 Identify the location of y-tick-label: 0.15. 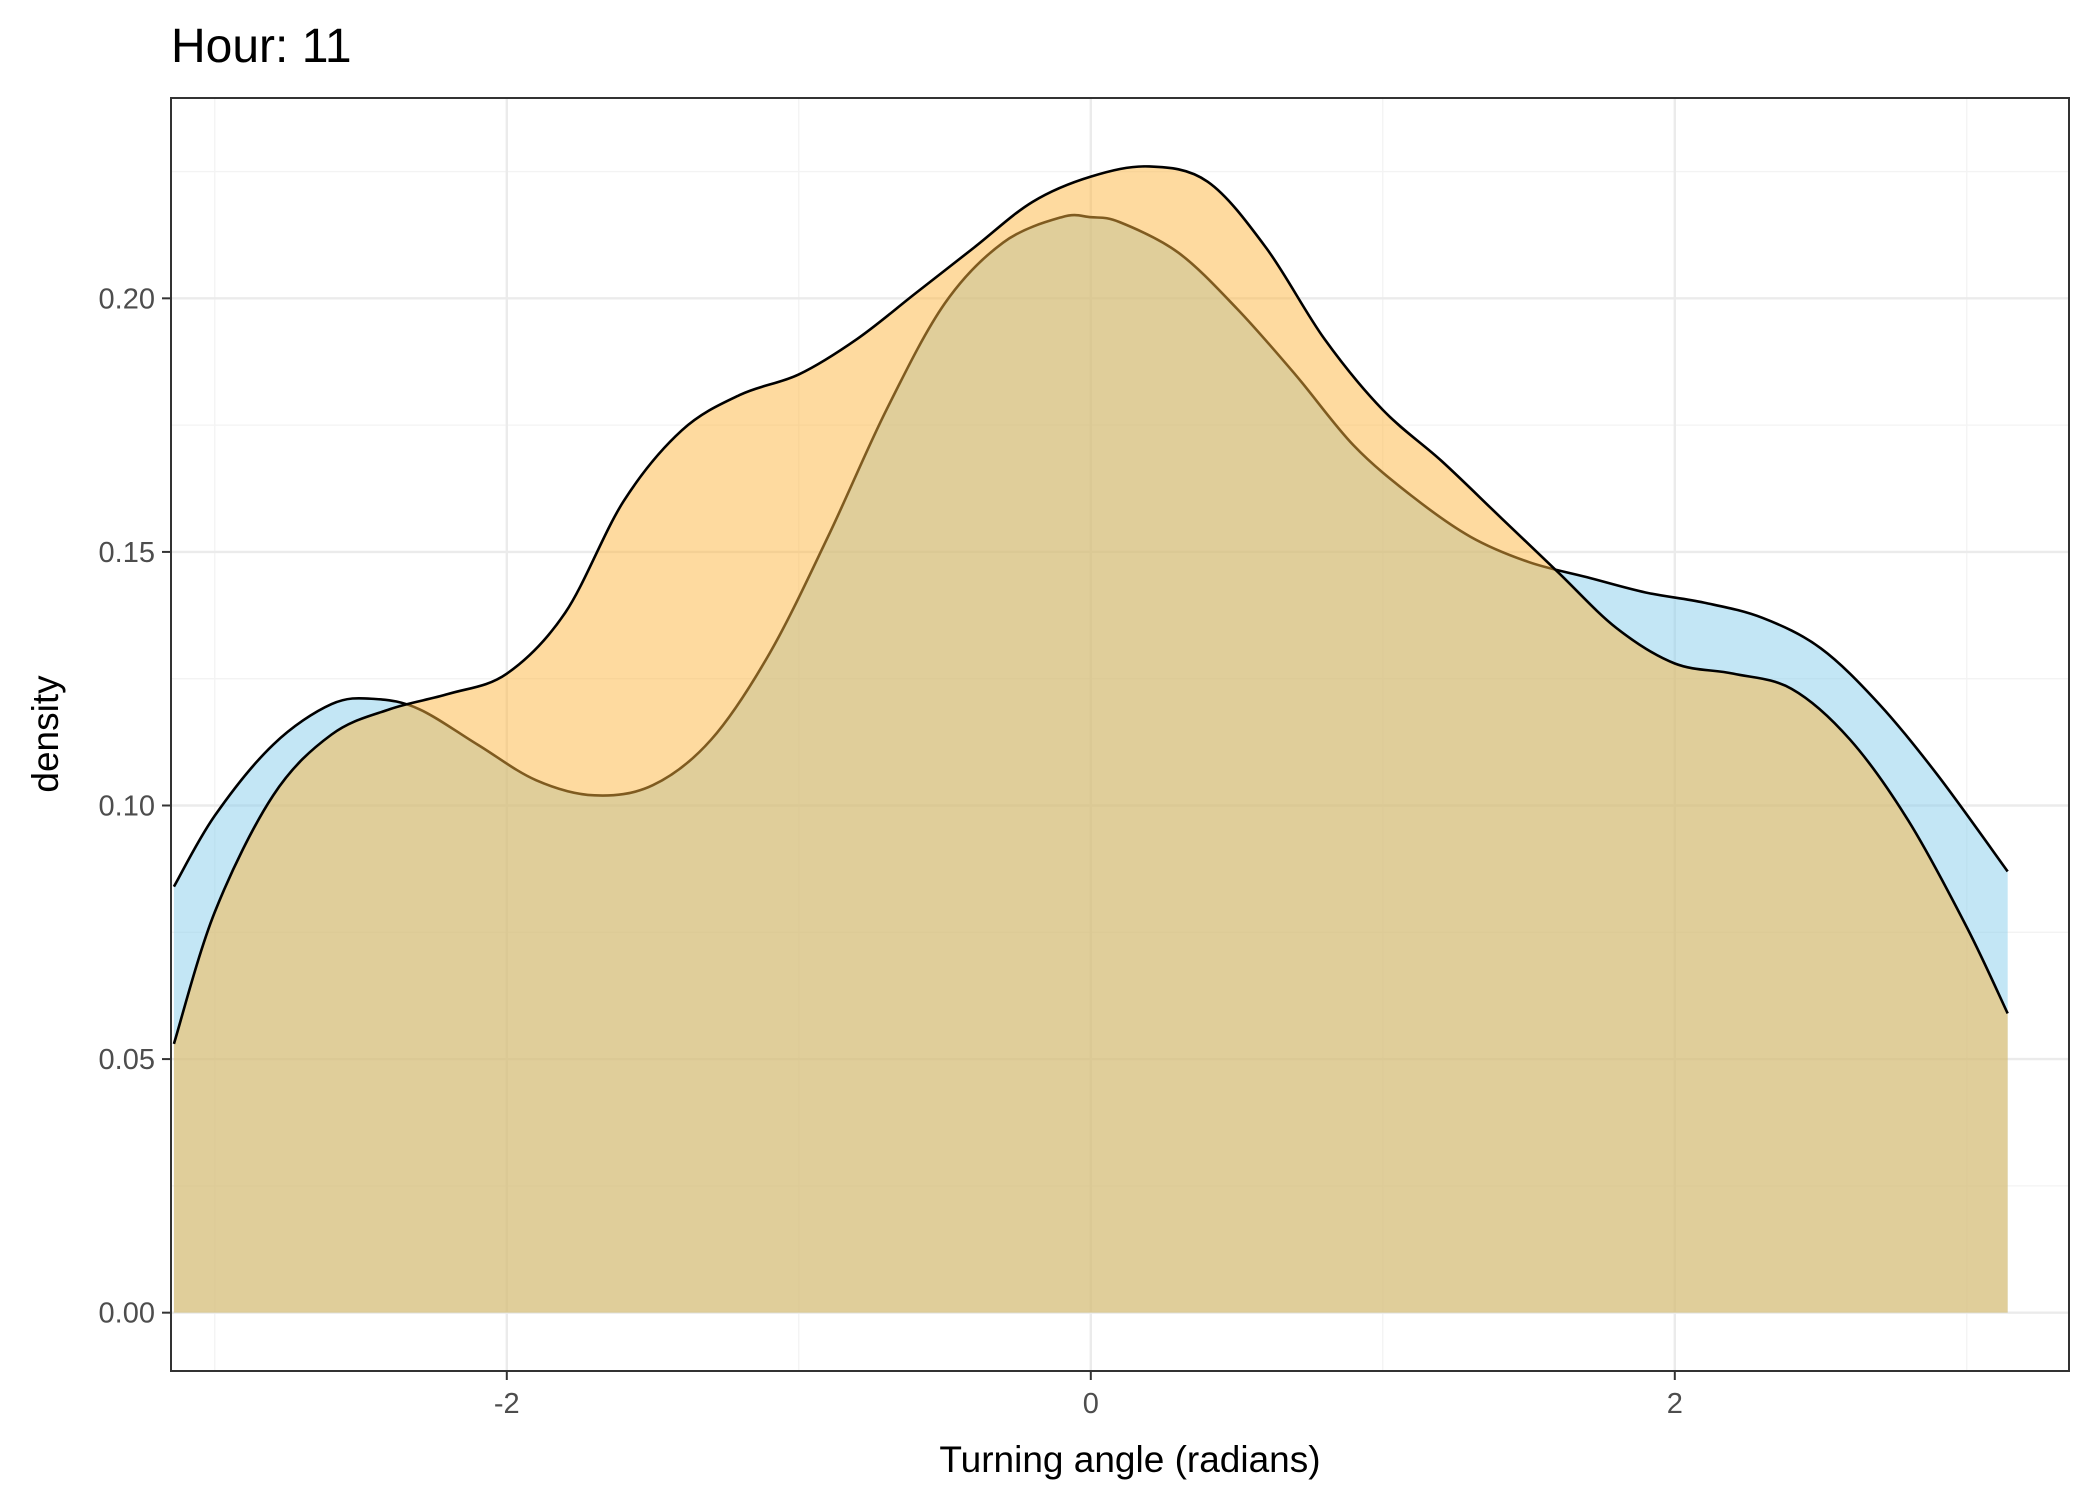
(127, 553).